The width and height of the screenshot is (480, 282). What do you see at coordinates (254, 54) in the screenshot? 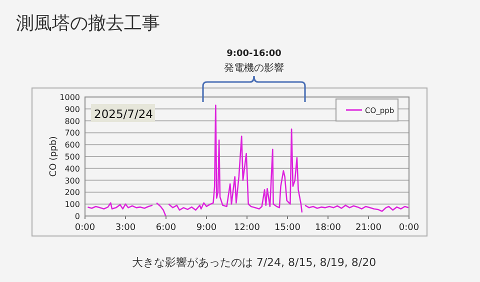
I see `text: 9:00-16:00` at bounding box center [254, 54].